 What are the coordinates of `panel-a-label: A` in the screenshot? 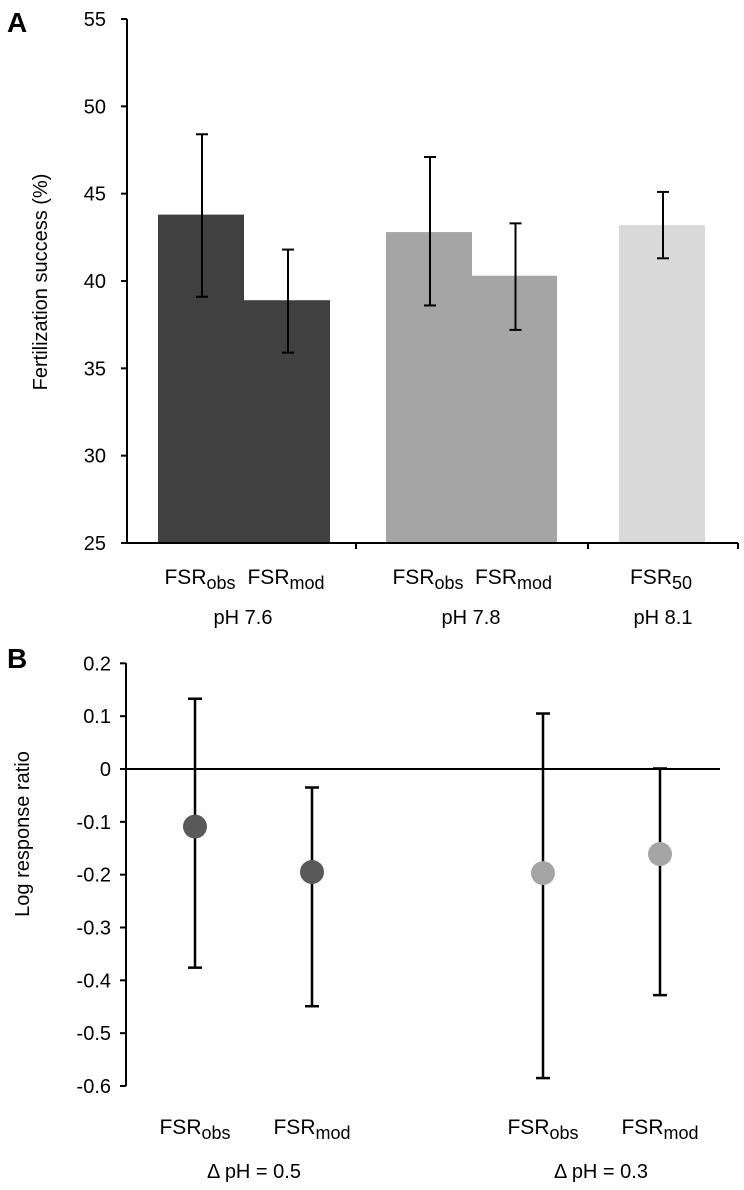 It's located at (17, 22).